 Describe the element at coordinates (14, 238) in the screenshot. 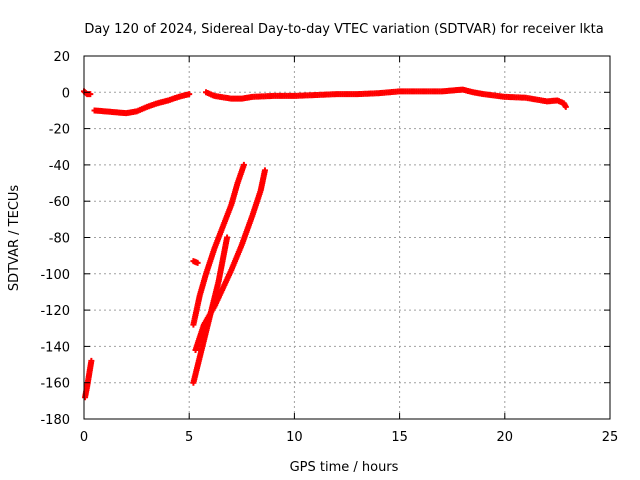

I see `y-axis-label: SDTVAR / TECUs` at that location.